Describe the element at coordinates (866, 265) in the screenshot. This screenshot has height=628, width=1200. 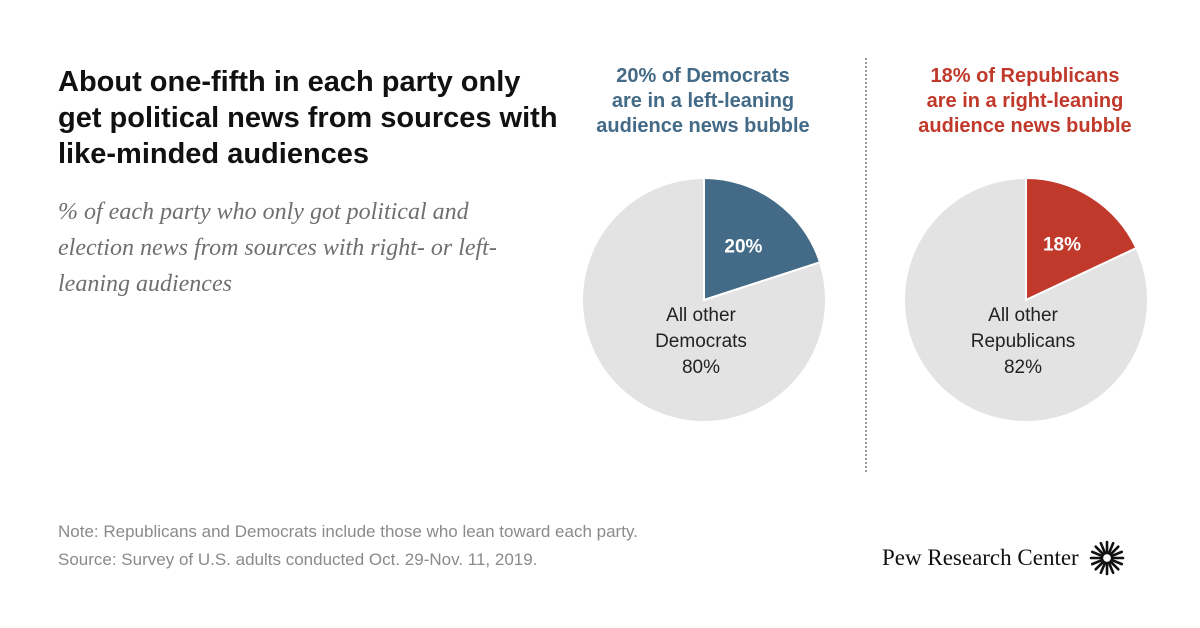
I see `dotted-divider` at that location.